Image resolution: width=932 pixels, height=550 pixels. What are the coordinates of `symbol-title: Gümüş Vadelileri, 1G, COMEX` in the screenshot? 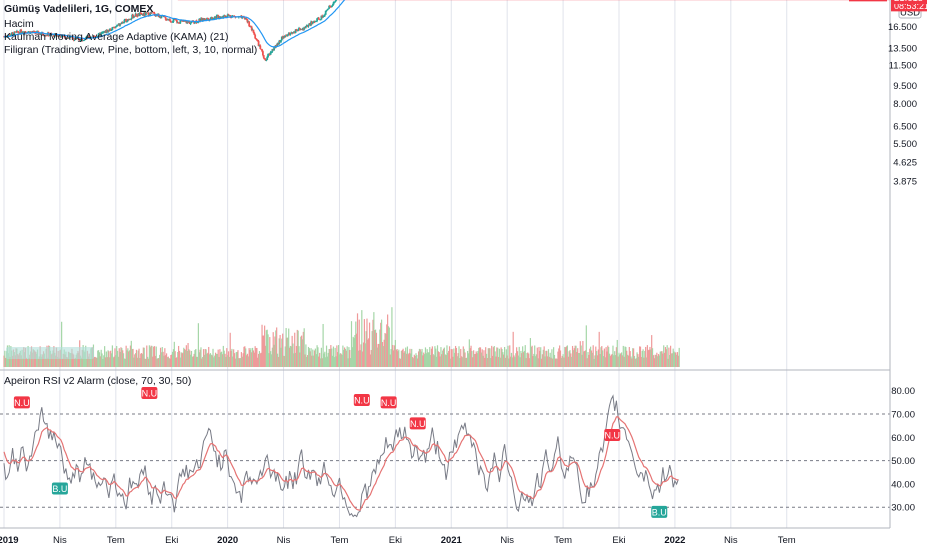 It's located at (79, 9).